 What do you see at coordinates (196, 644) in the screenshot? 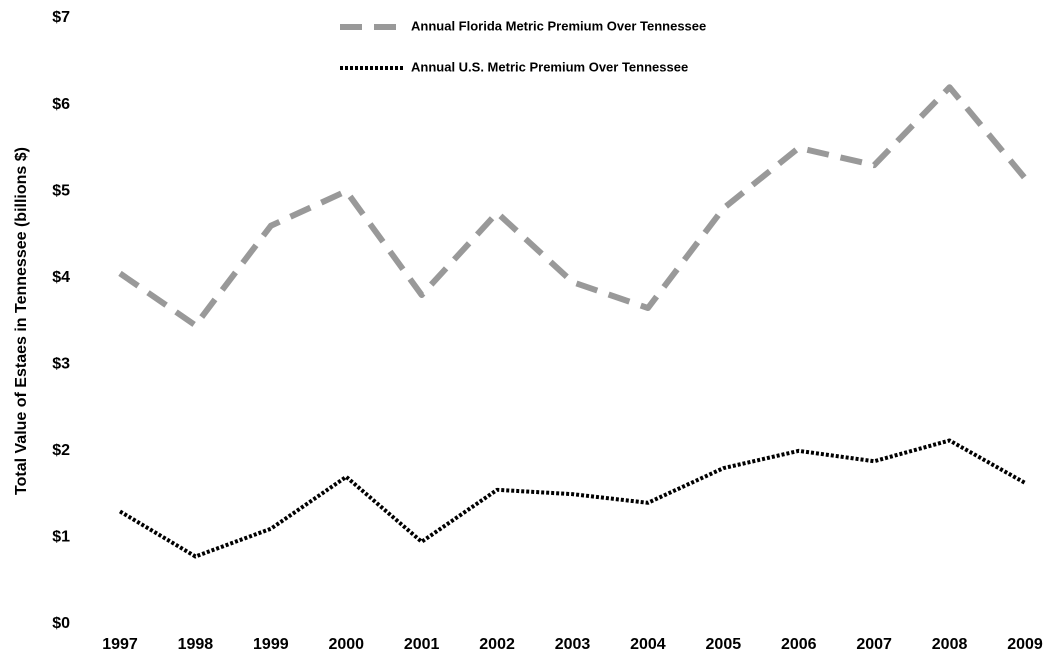
I see `x-tick-label: 1998` at bounding box center [196, 644].